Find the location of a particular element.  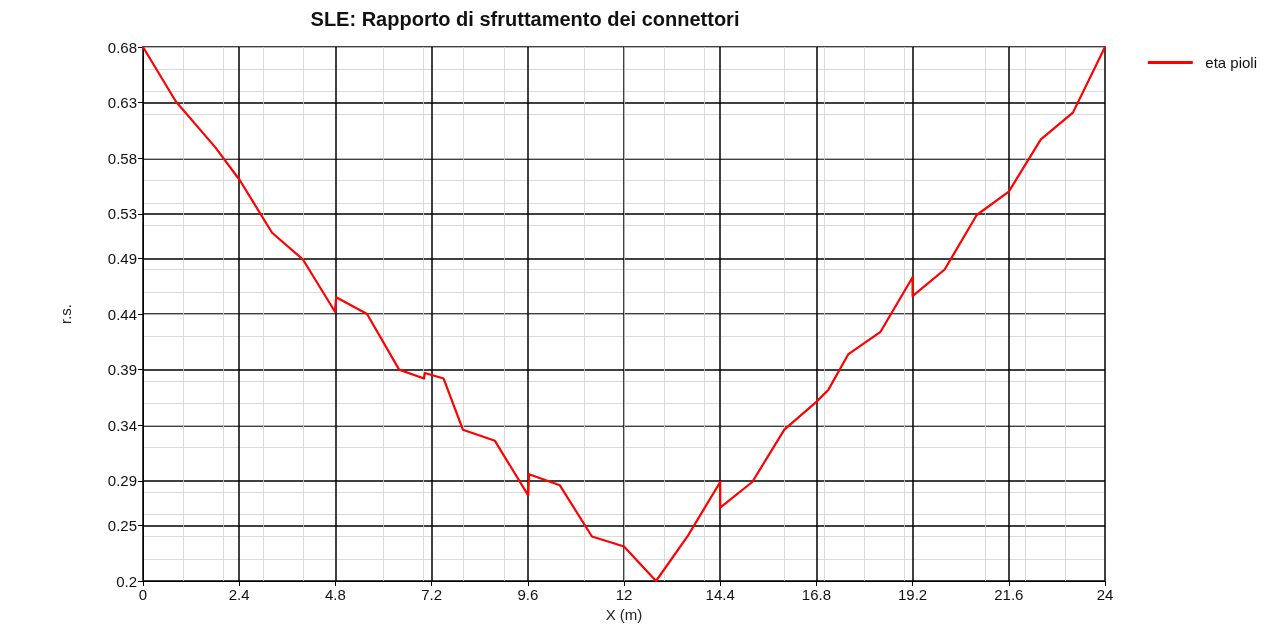

legend-label: eta pioli is located at coordinates (1231, 62).